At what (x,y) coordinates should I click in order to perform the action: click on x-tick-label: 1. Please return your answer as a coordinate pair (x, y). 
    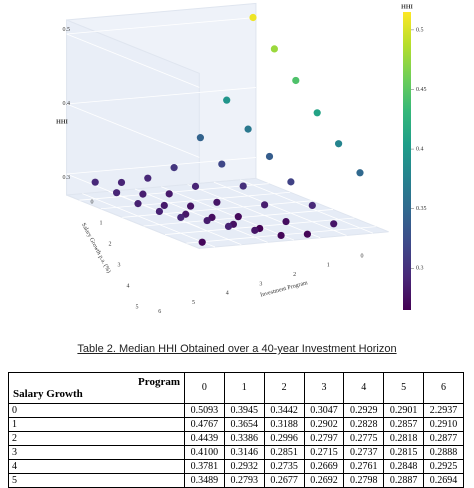
    Looking at the image, I should click on (328, 266).